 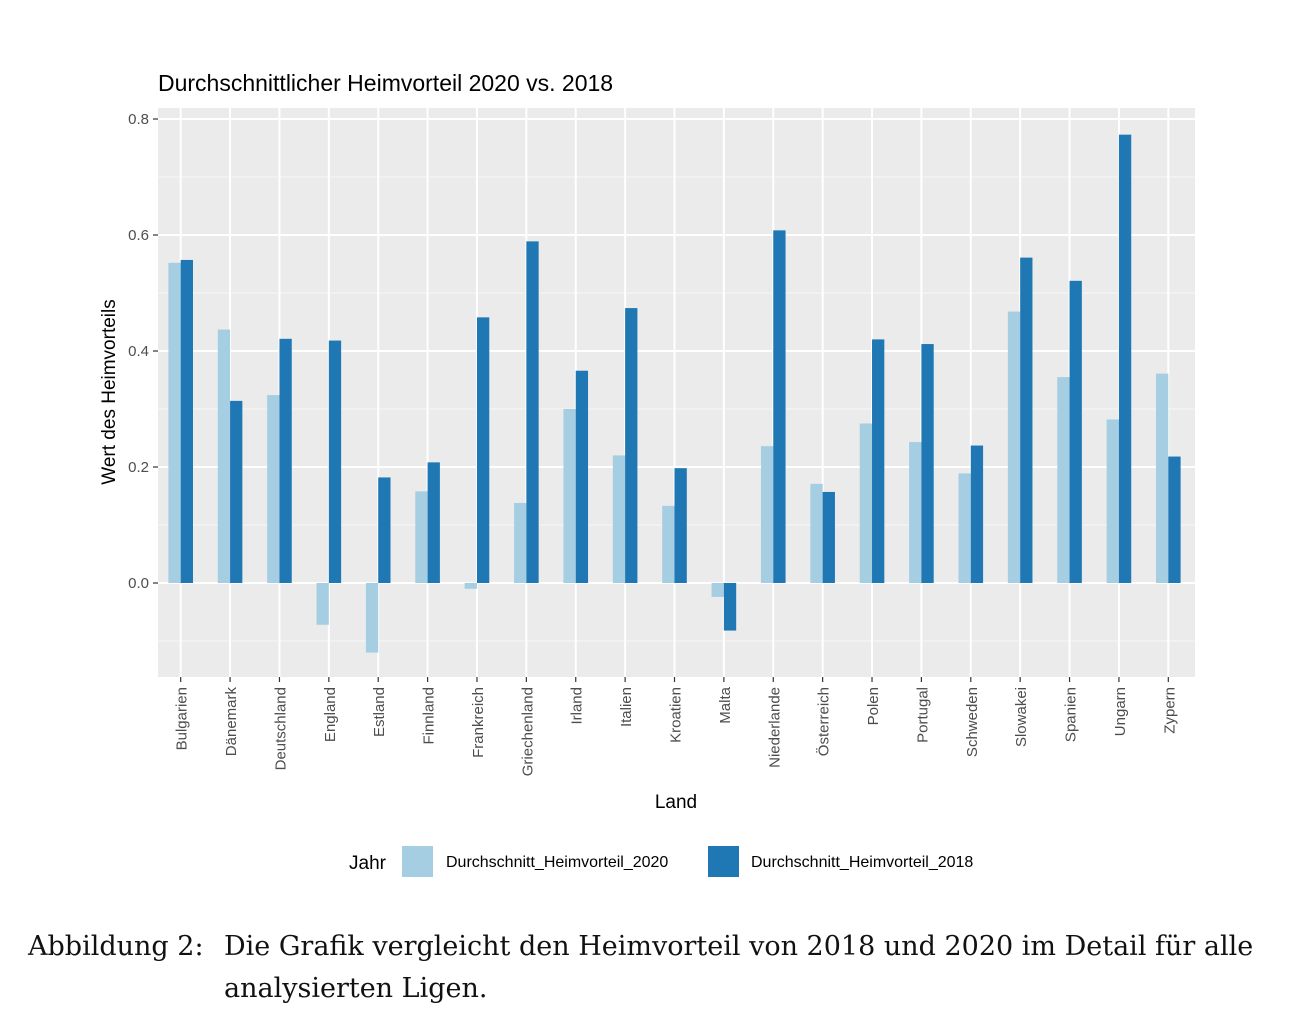 I want to click on bar-2018-schweden, so click(x=977, y=514).